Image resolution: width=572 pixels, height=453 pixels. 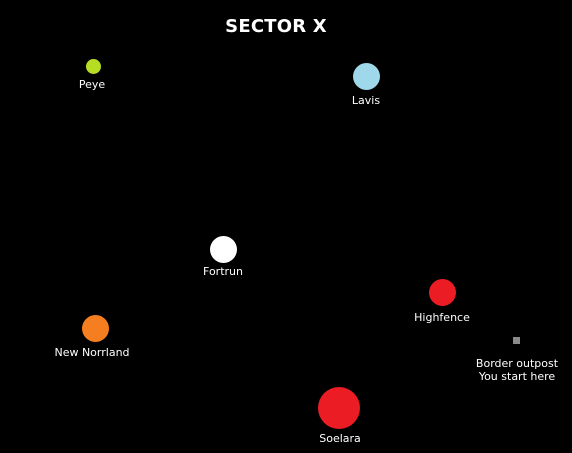 What do you see at coordinates (339, 408) in the screenshot?
I see `planet-soelara` at bounding box center [339, 408].